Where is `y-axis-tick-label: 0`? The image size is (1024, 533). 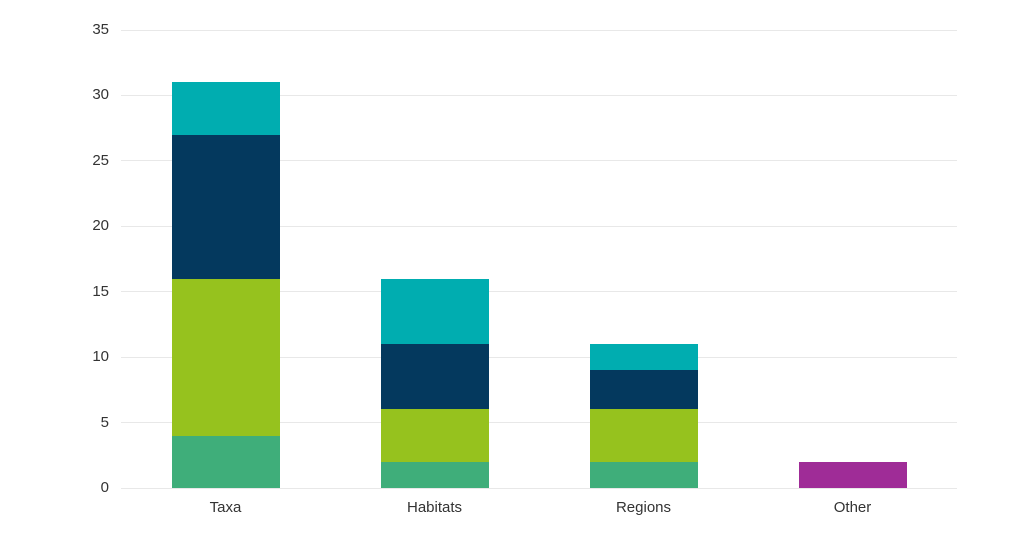
y-axis-tick-label: 0 is located at coordinates (104, 487).